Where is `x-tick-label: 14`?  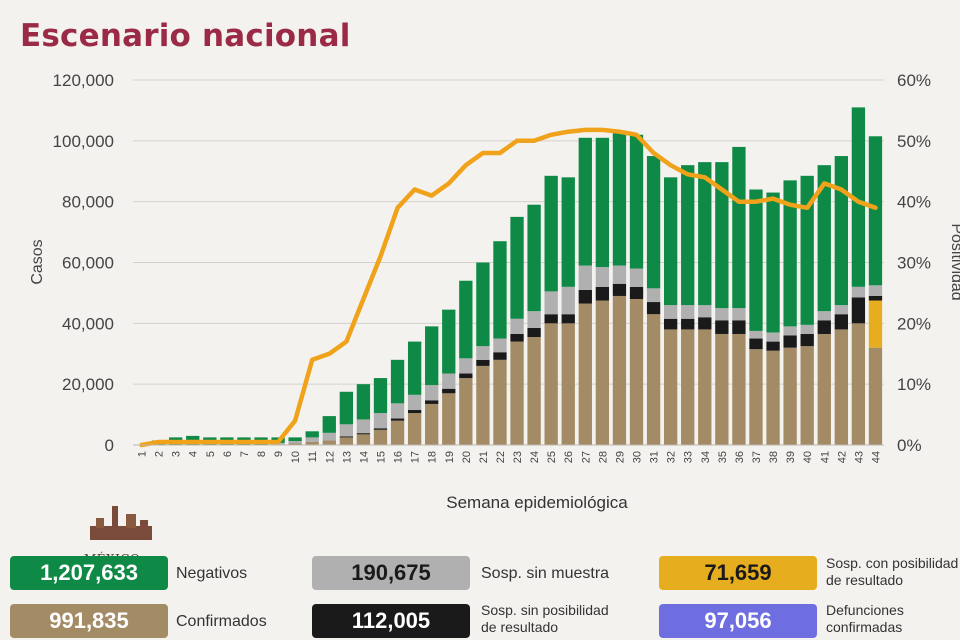 x-tick-label: 14 is located at coordinates (364, 457).